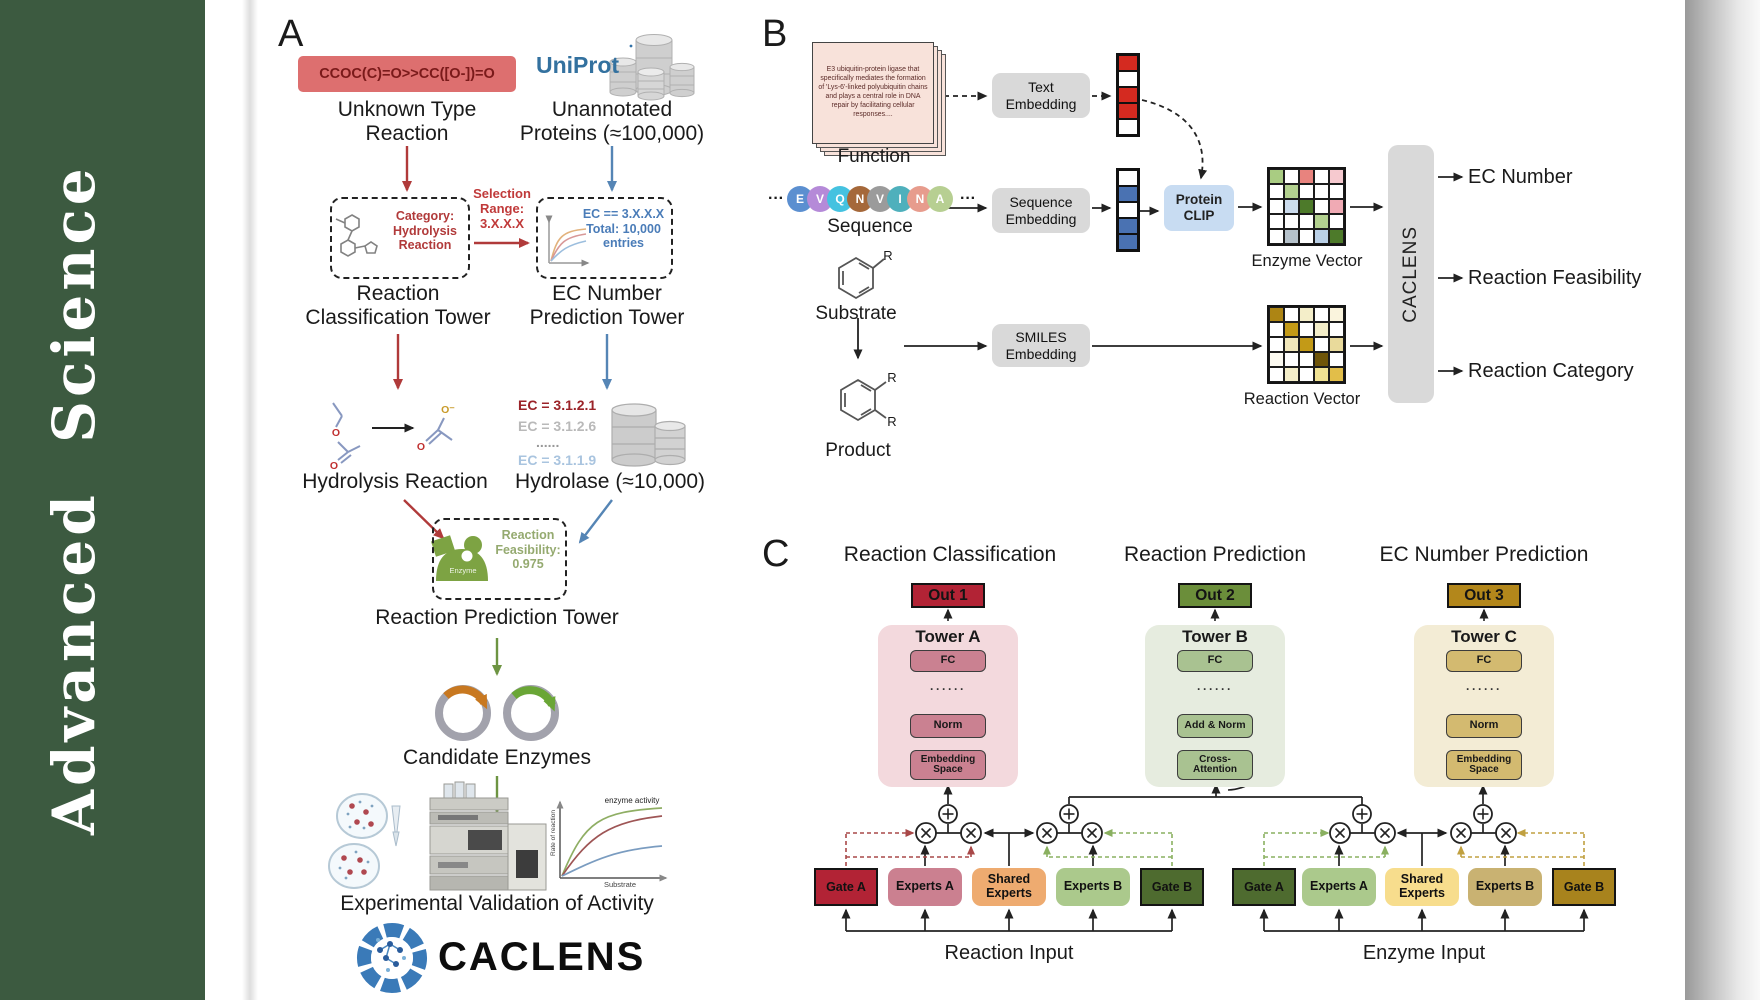 This screenshot has height=1000, width=1760. What do you see at coordinates (1009, 887) in the screenshot?
I see `moe-left-shared-experts: Shared Experts` at bounding box center [1009, 887].